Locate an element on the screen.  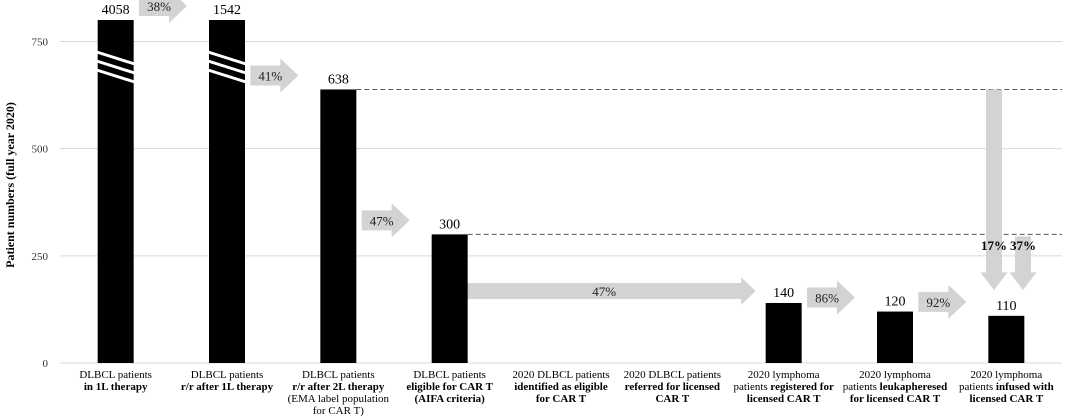
value-label: 1542 is located at coordinates (227, 10).